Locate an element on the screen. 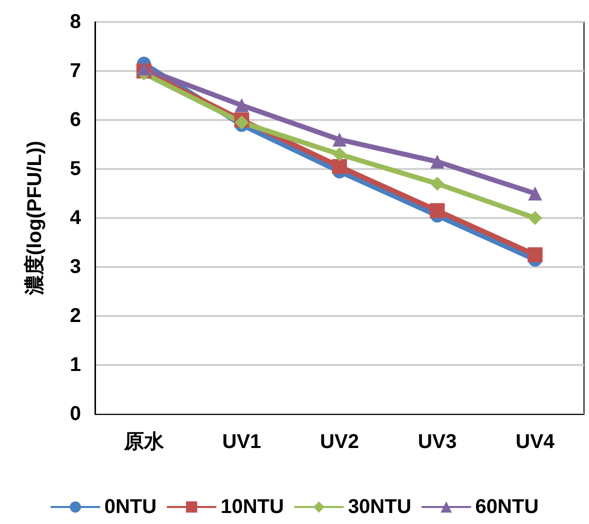 The width and height of the screenshot is (589, 524). x-tick-label: UV3 is located at coordinates (437, 442).